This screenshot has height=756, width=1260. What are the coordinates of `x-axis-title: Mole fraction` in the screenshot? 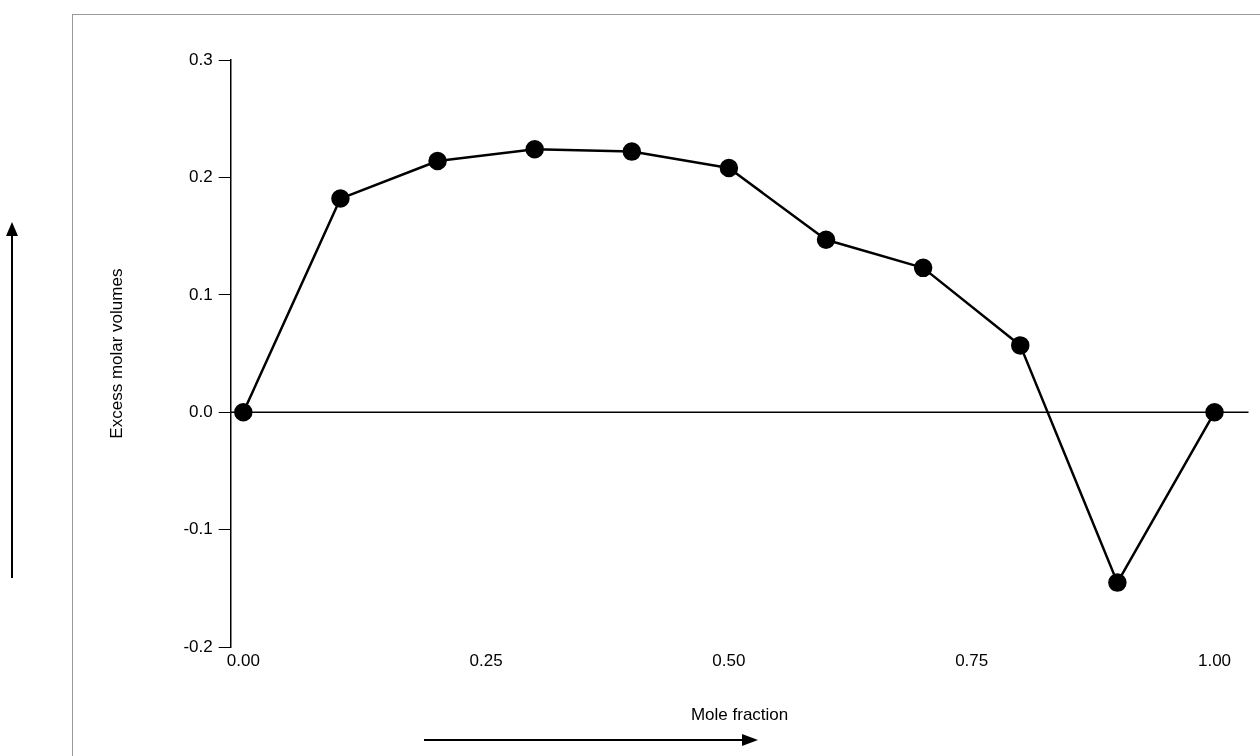 It's located at (739, 715).